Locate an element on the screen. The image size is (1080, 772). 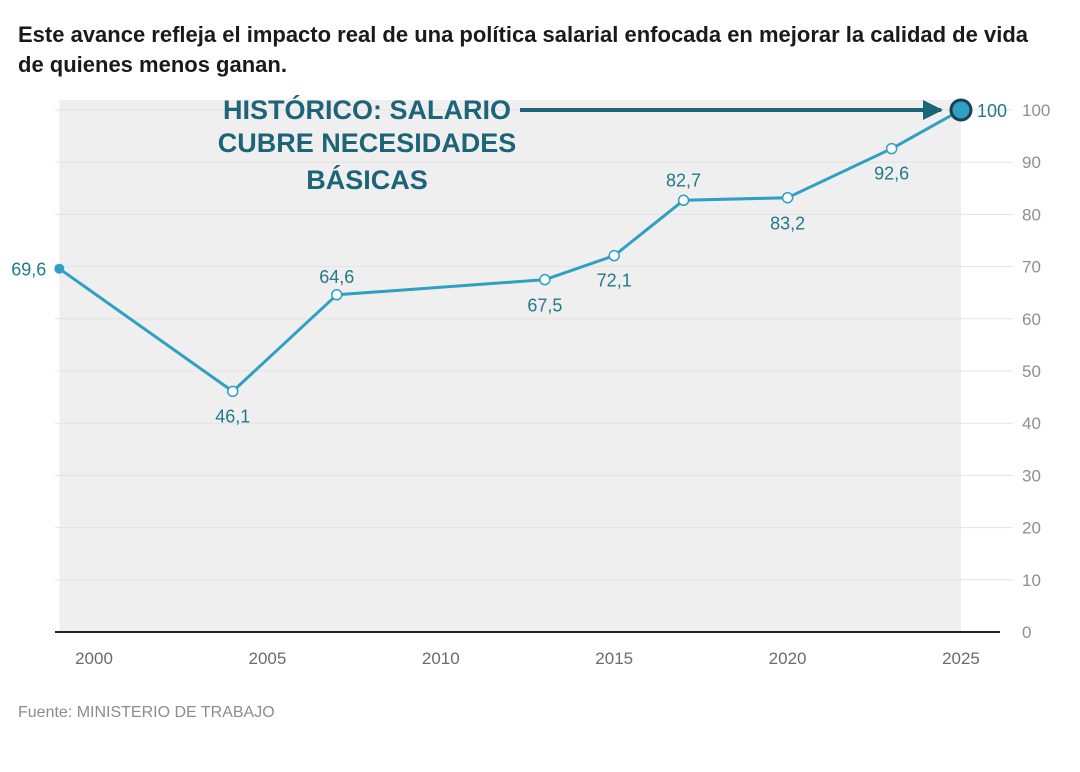
data-label: 67,5 is located at coordinates (544, 306).